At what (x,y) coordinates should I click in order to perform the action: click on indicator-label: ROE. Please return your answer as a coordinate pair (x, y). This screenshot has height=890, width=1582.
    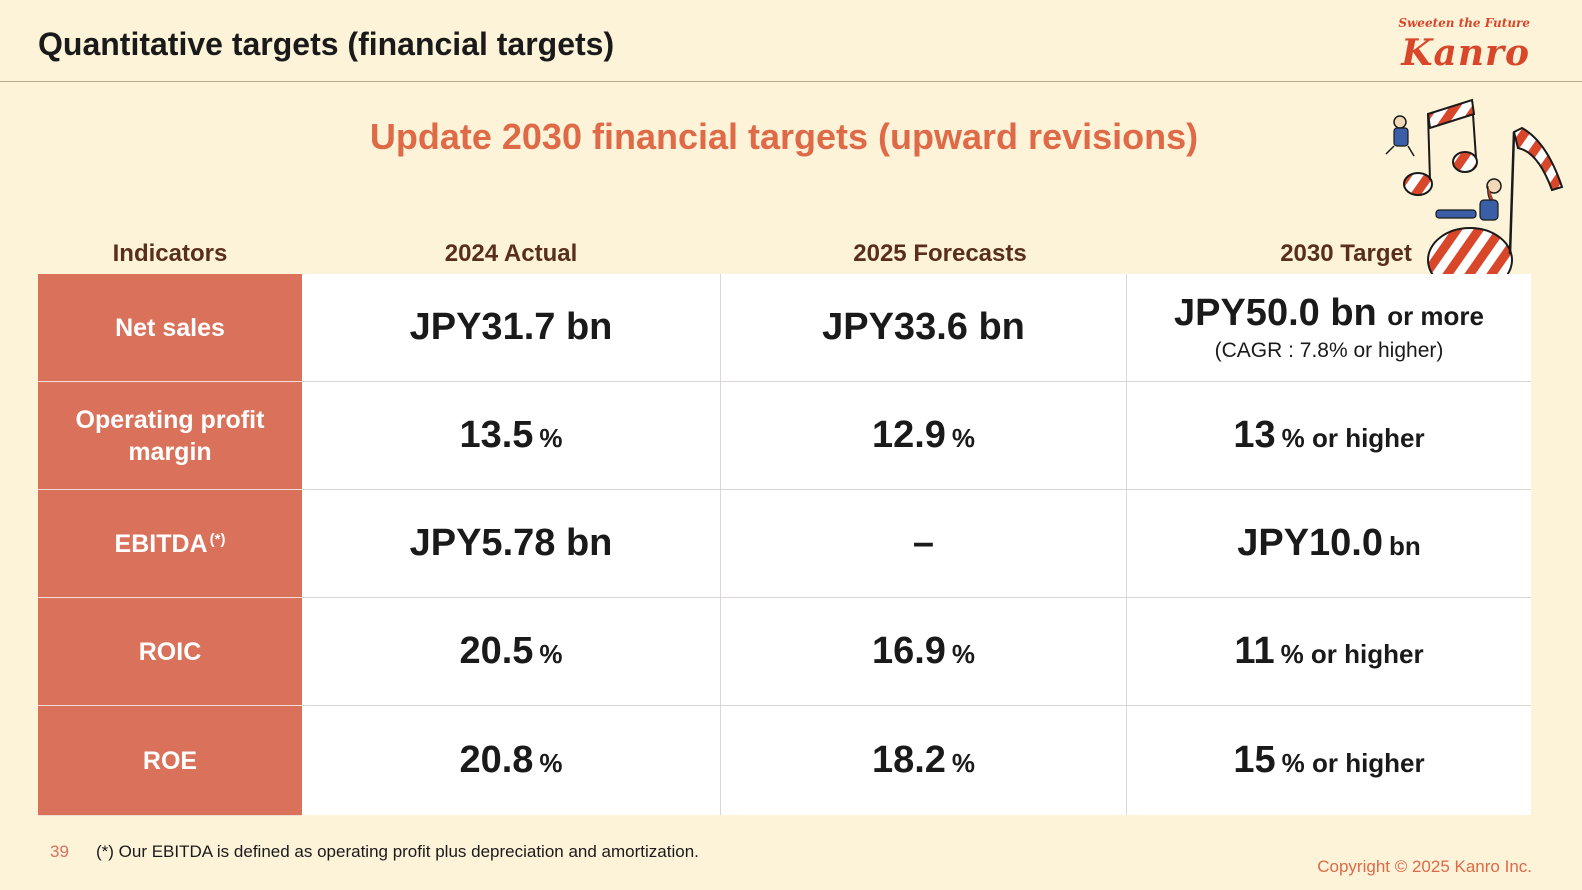
    Looking at the image, I should click on (170, 761).